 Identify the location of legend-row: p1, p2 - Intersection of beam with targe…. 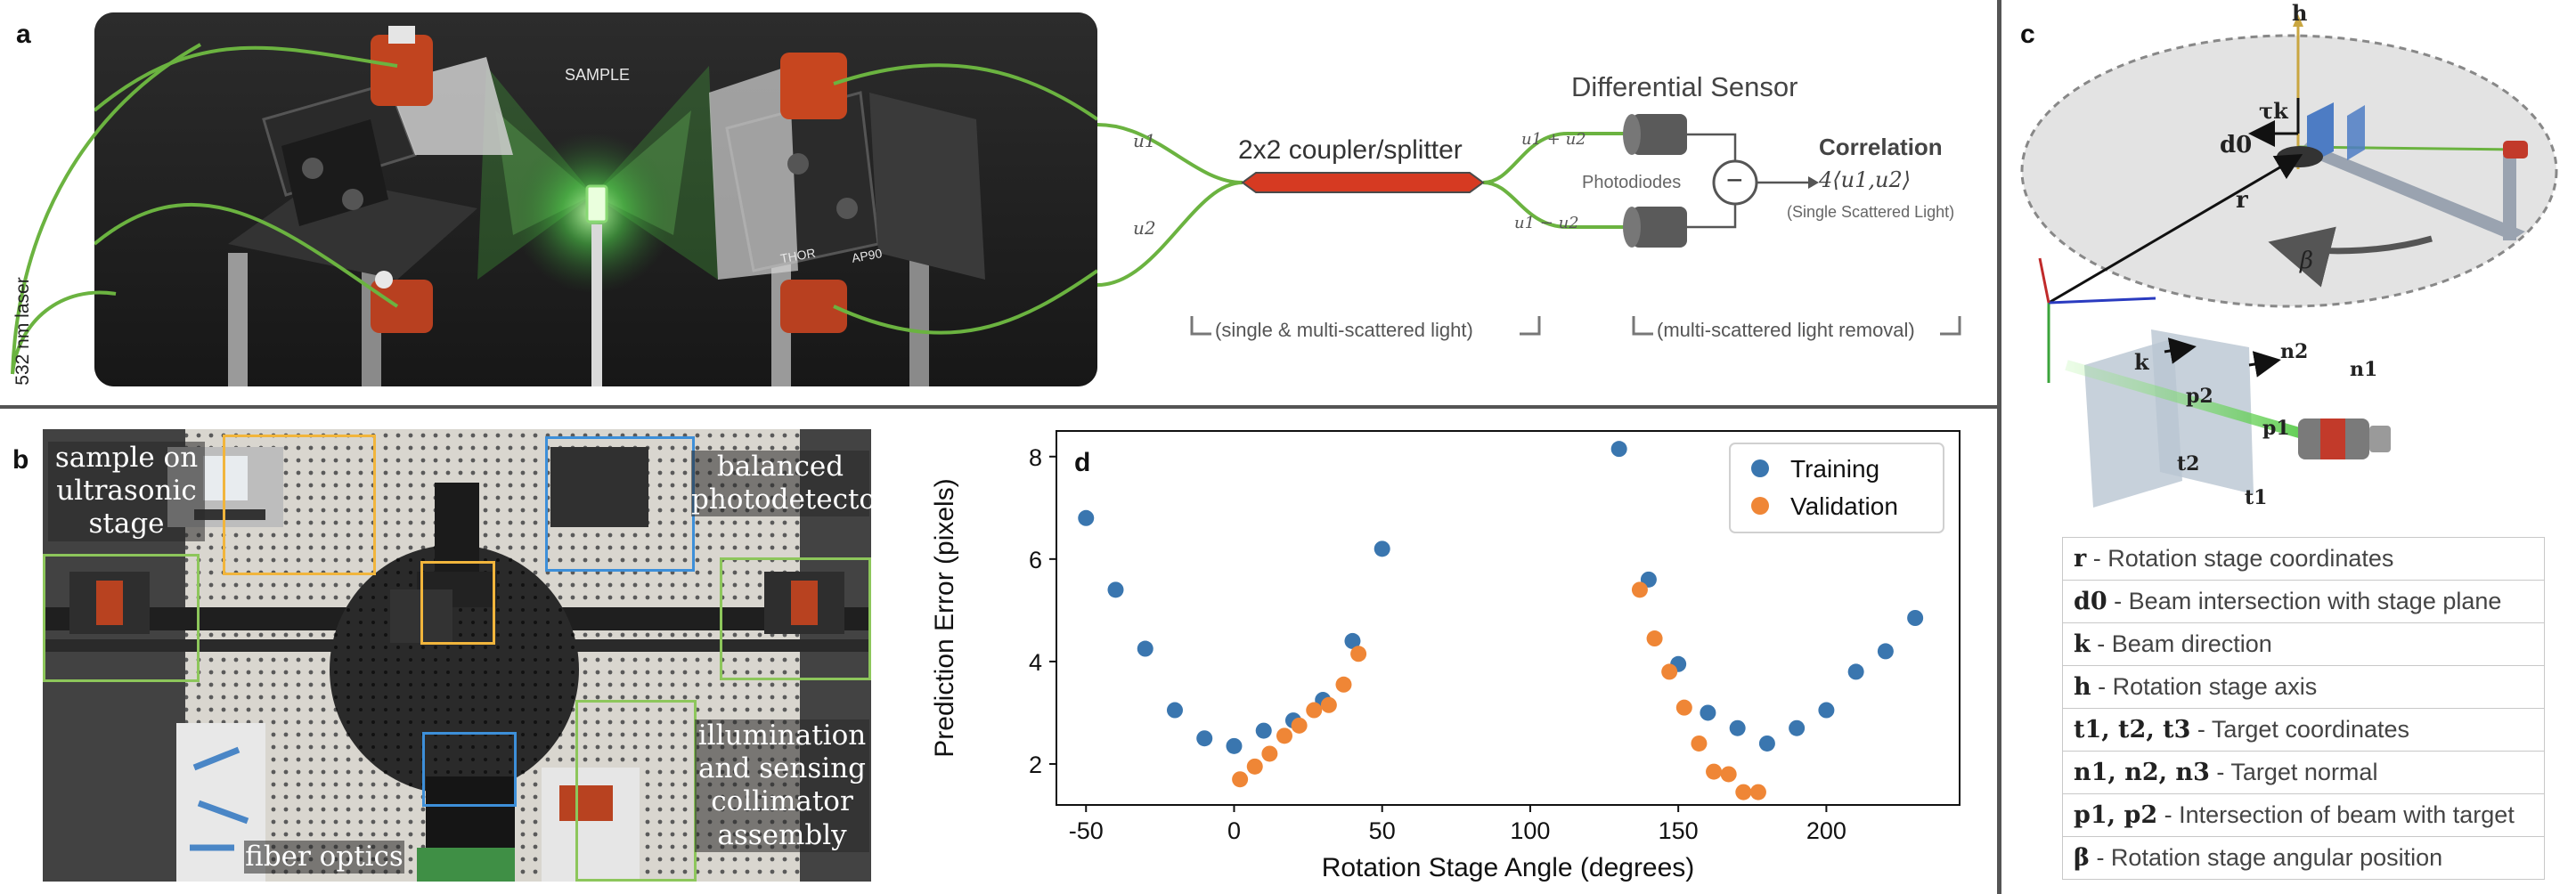
(2304, 815).